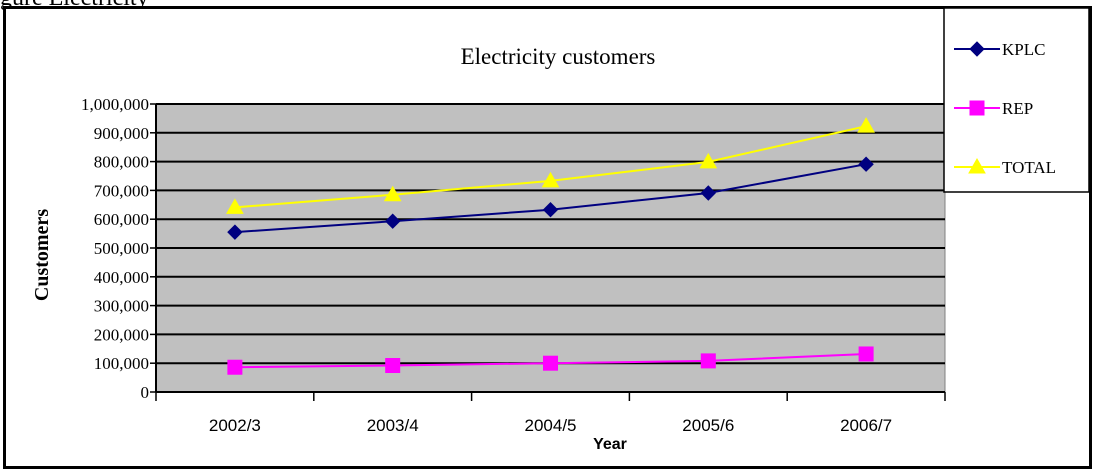  What do you see at coordinates (610, 444) in the screenshot?
I see `x-axis-label: Year` at bounding box center [610, 444].